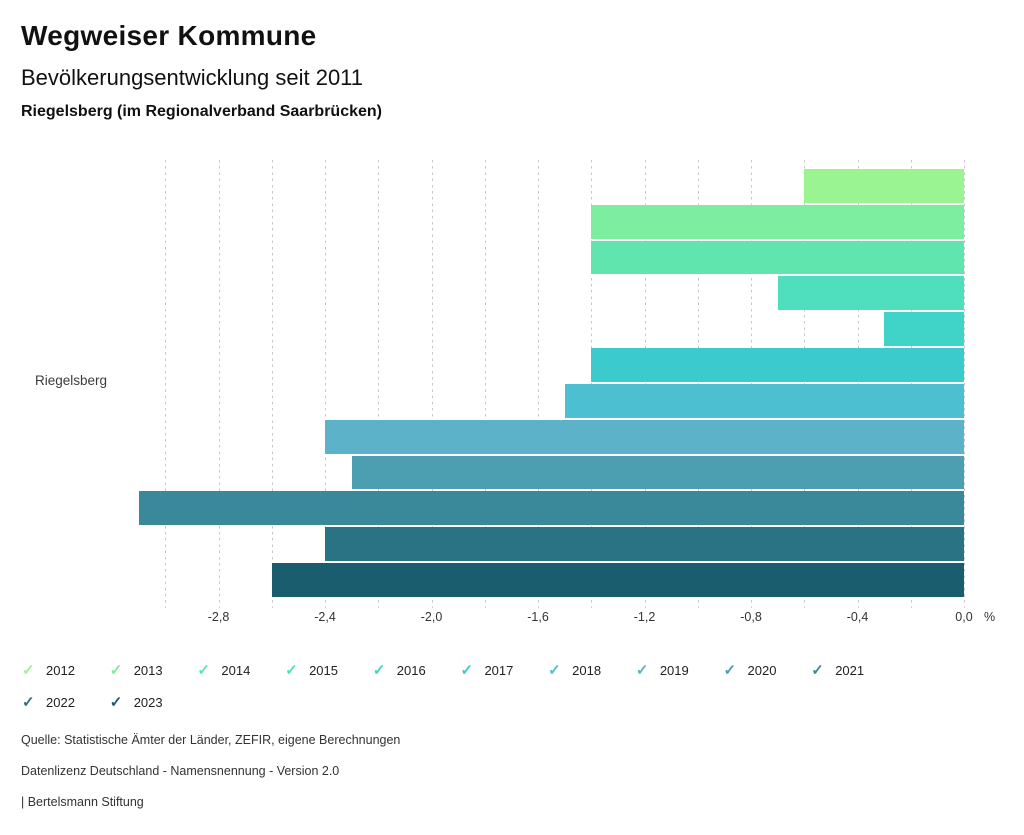 The image size is (1024, 835). What do you see at coordinates (236, 670) in the screenshot?
I see `legend-year-label: 2014` at bounding box center [236, 670].